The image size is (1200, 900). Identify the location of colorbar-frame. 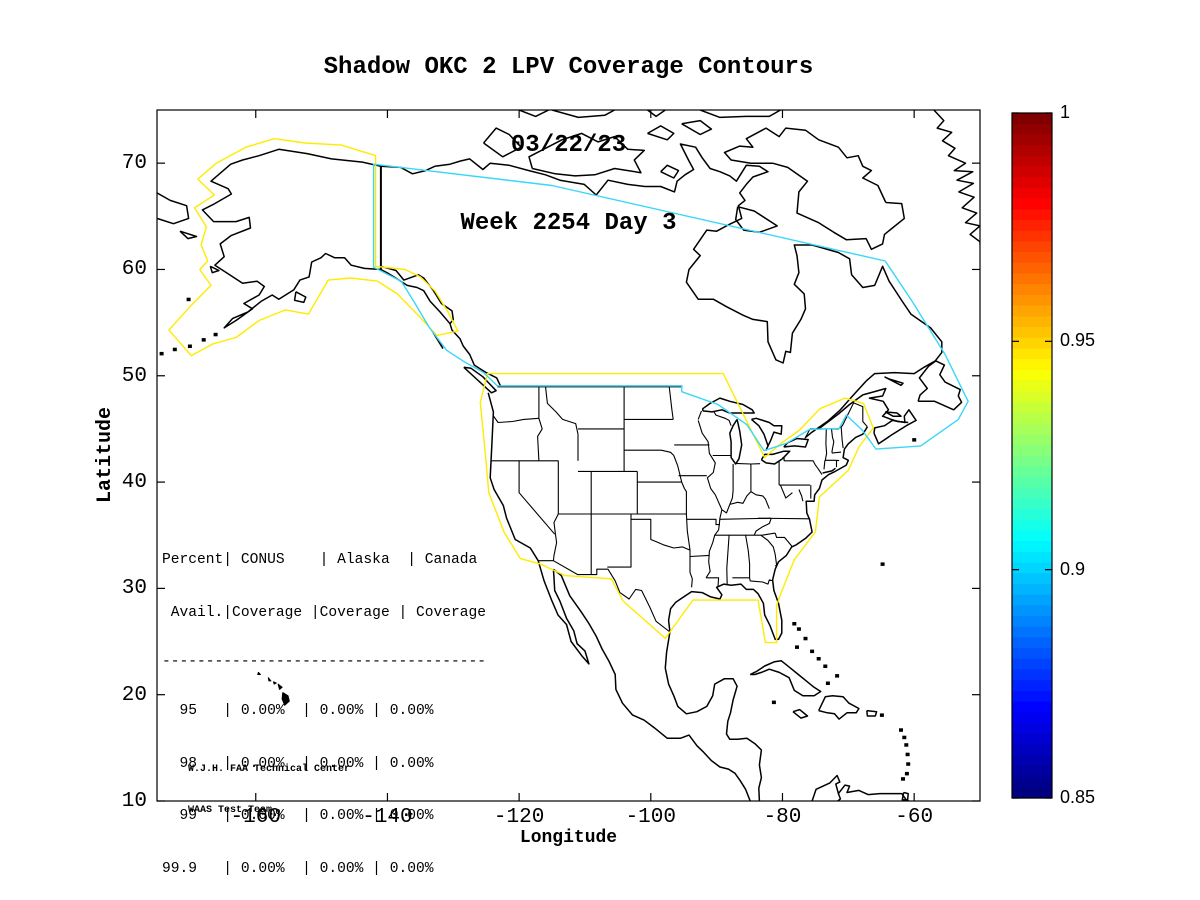
(1032, 455).